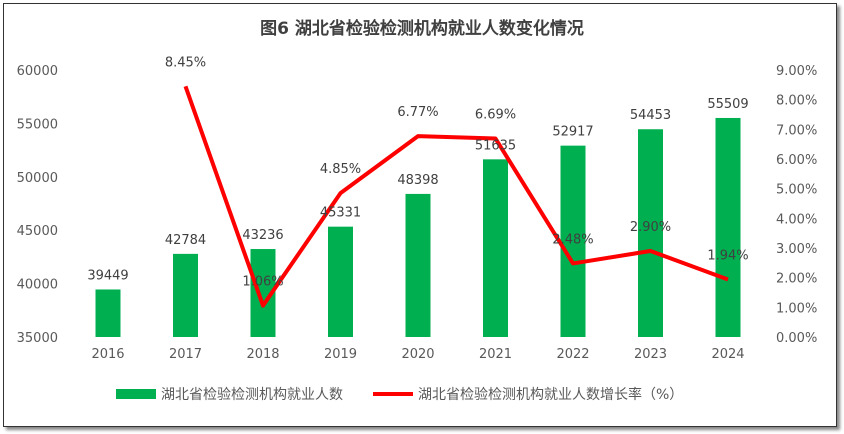  I want to click on bar-data-label: 43236, so click(262, 235).